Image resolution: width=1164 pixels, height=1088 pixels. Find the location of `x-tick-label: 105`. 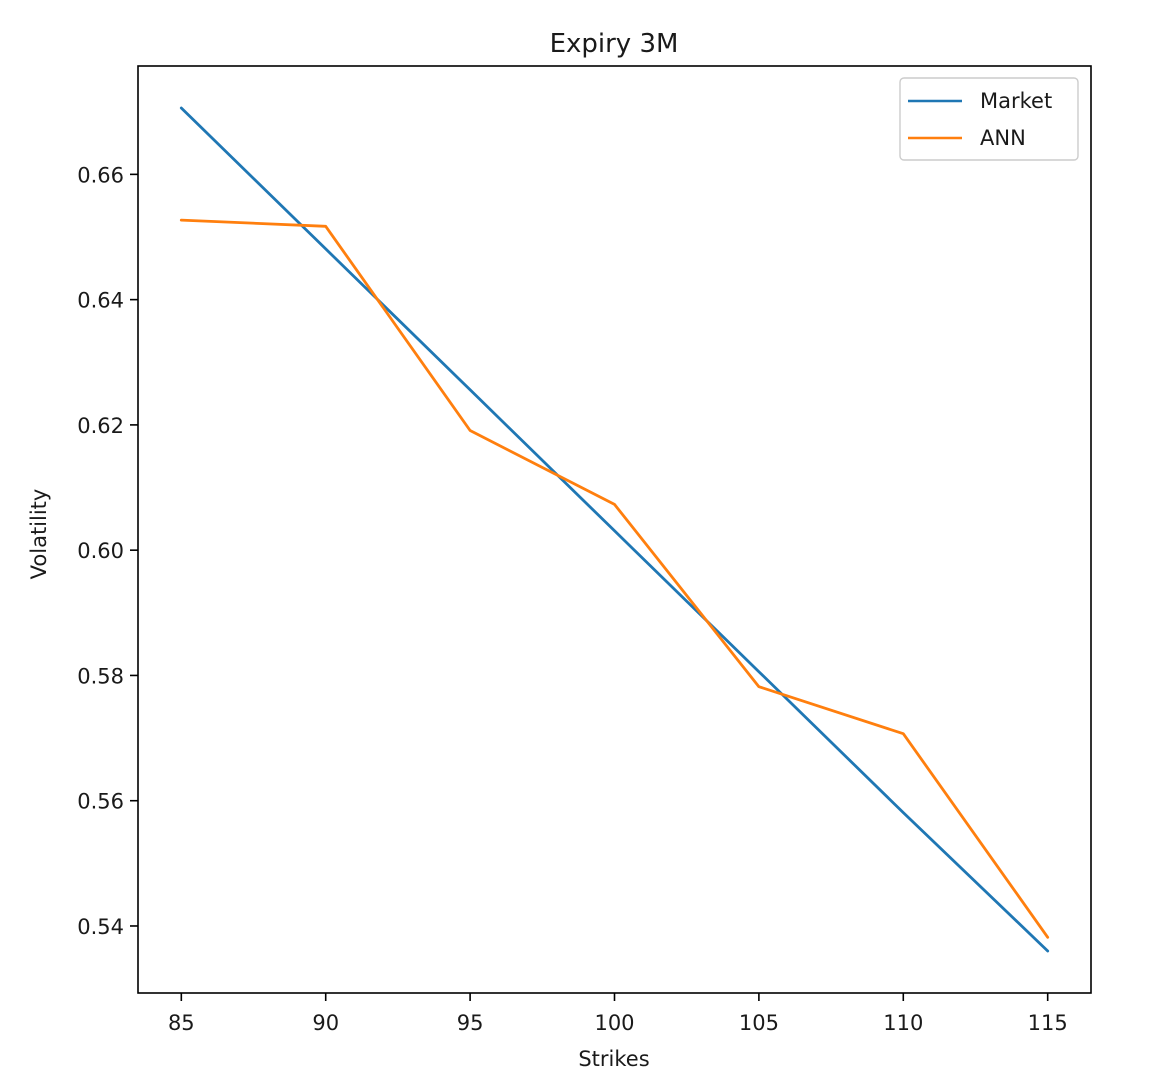

x-tick-label: 105 is located at coordinates (759, 1023).